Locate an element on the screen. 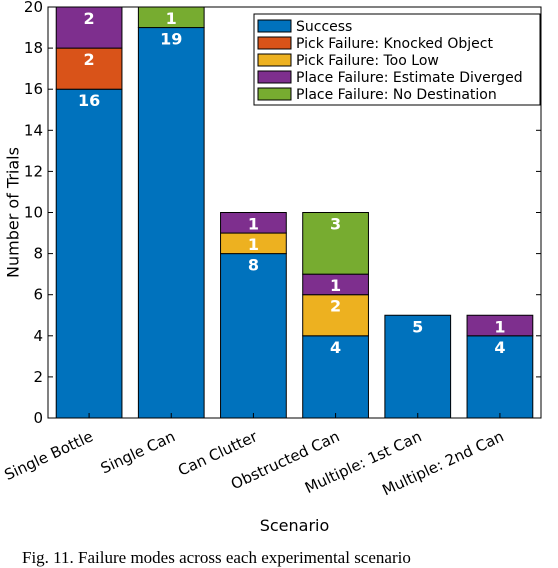 Image resolution: width=558 pixels, height=568 pixels. bar-obstructed-can-place-failure-no-destination is located at coordinates (335, 243).